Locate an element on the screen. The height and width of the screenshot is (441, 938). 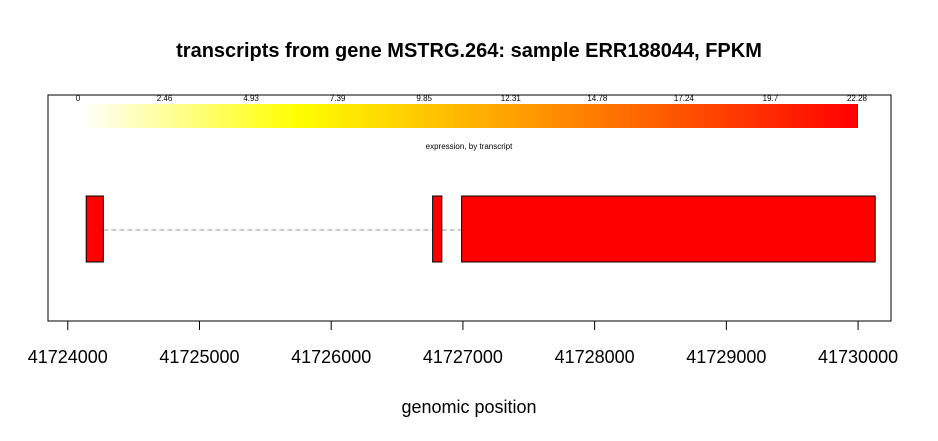
colorbar-tick-label: 14.78 is located at coordinates (597, 98).